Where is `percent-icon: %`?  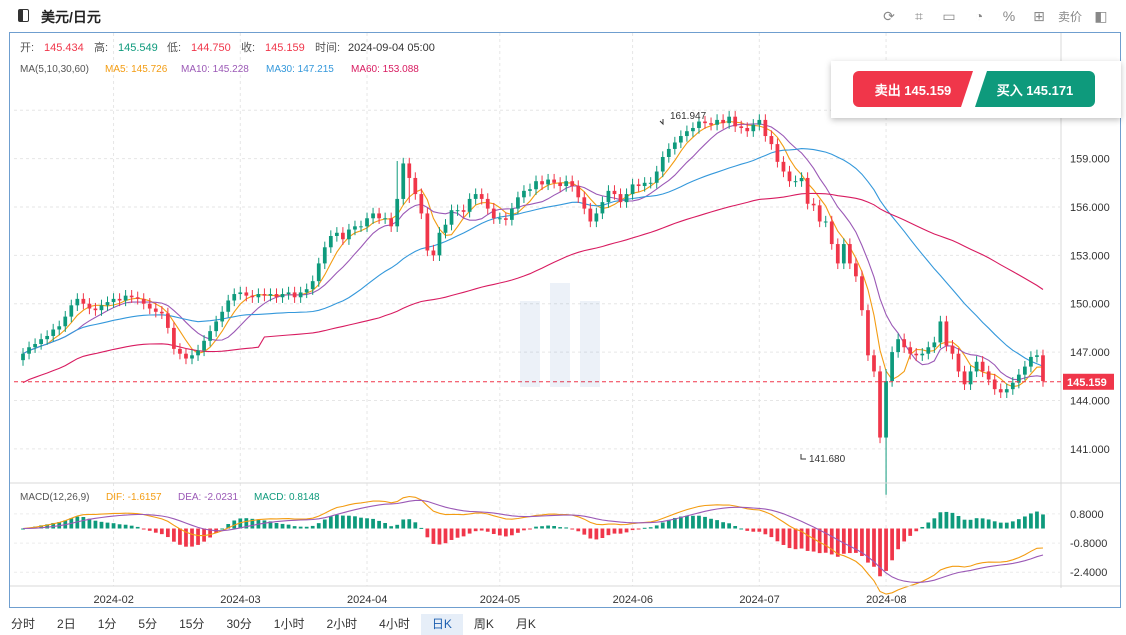
percent-icon: % is located at coordinates (1009, 16).